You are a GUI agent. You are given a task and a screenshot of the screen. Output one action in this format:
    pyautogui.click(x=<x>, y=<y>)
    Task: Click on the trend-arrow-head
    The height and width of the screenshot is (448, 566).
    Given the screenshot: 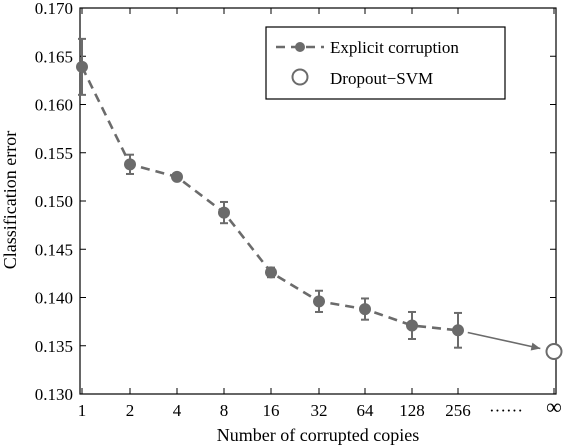 What is the action you would take?
    pyautogui.click(x=535, y=346)
    